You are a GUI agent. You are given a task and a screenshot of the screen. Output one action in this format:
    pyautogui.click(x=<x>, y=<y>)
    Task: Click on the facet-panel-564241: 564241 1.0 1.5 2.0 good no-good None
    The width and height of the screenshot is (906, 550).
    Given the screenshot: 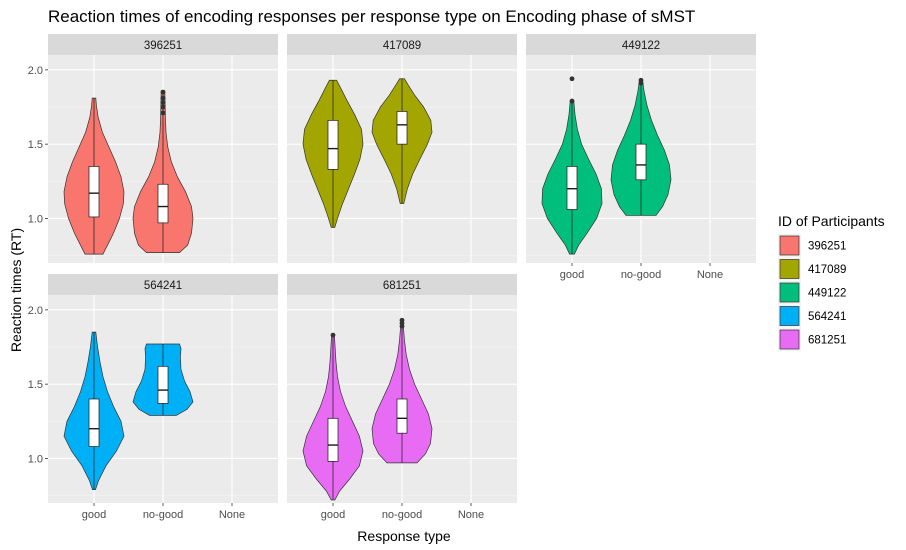 What is the action you would take?
    pyautogui.click(x=153, y=397)
    